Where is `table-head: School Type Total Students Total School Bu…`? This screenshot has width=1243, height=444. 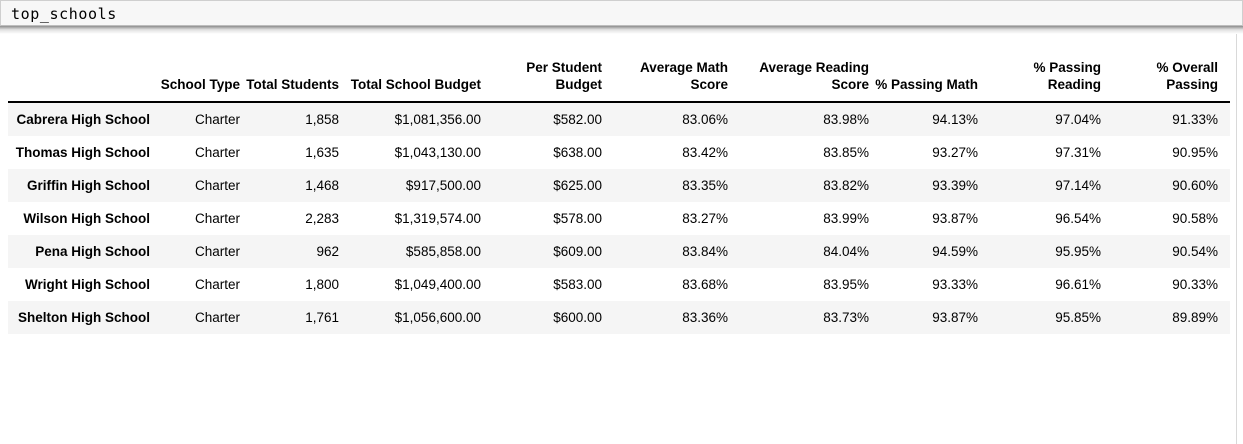 table-head: School Type Total Students Total School Bu… is located at coordinates (619, 78).